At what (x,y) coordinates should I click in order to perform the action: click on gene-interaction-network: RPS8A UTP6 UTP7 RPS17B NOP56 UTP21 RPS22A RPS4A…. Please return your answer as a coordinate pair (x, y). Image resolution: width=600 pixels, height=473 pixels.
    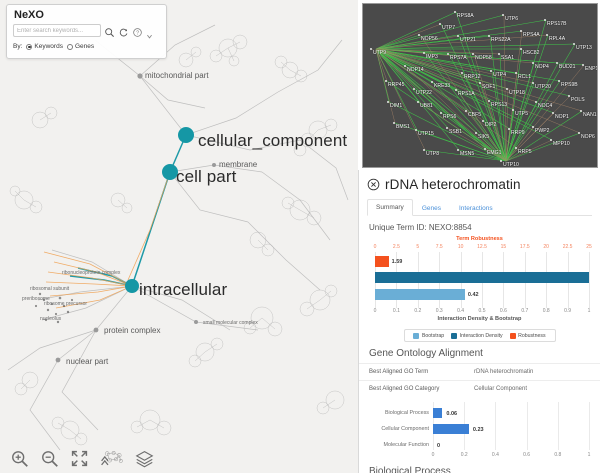
    Looking at the image, I should click on (480, 85).